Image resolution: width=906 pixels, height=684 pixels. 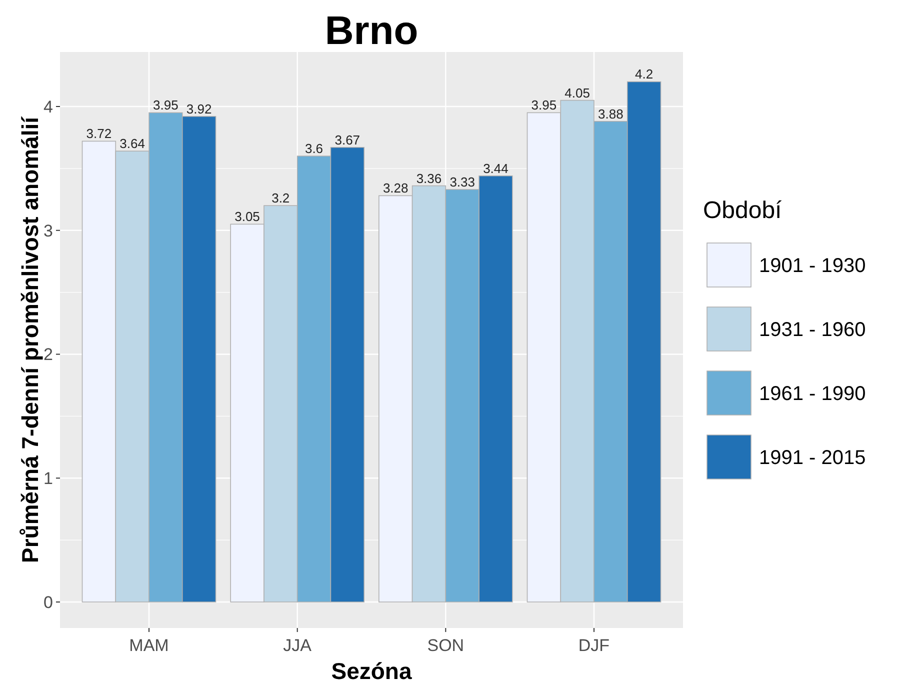 What do you see at coordinates (812, 458) in the screenshot?
I see `legend-label: 1991 - 2015` at bounding box center [812, 458].